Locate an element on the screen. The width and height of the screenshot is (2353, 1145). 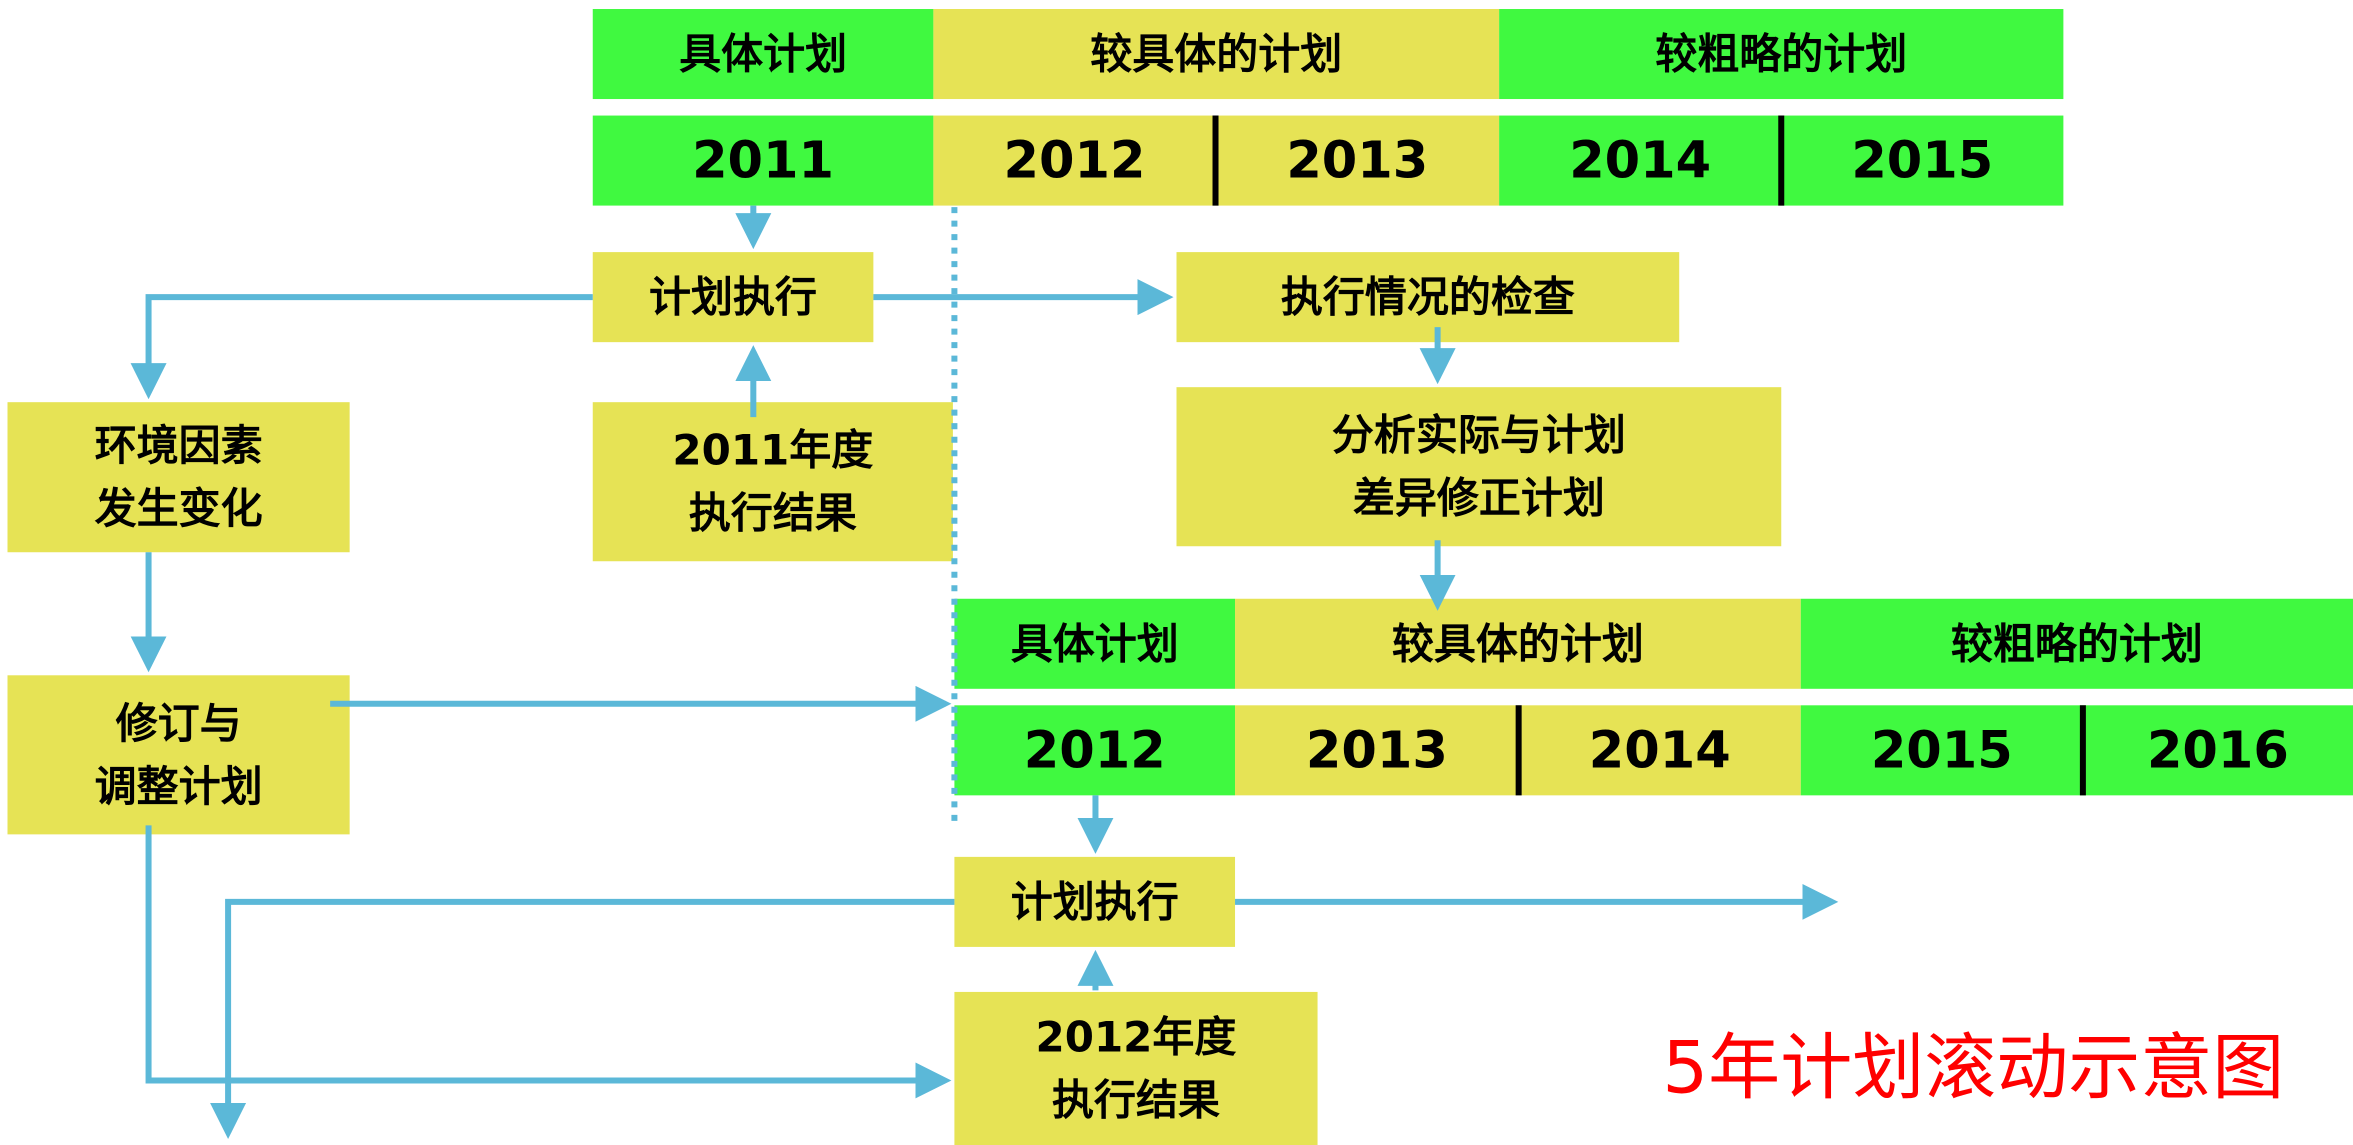
caption: 5年计划滚动示意图 is located at coordinates (1973, 1067).